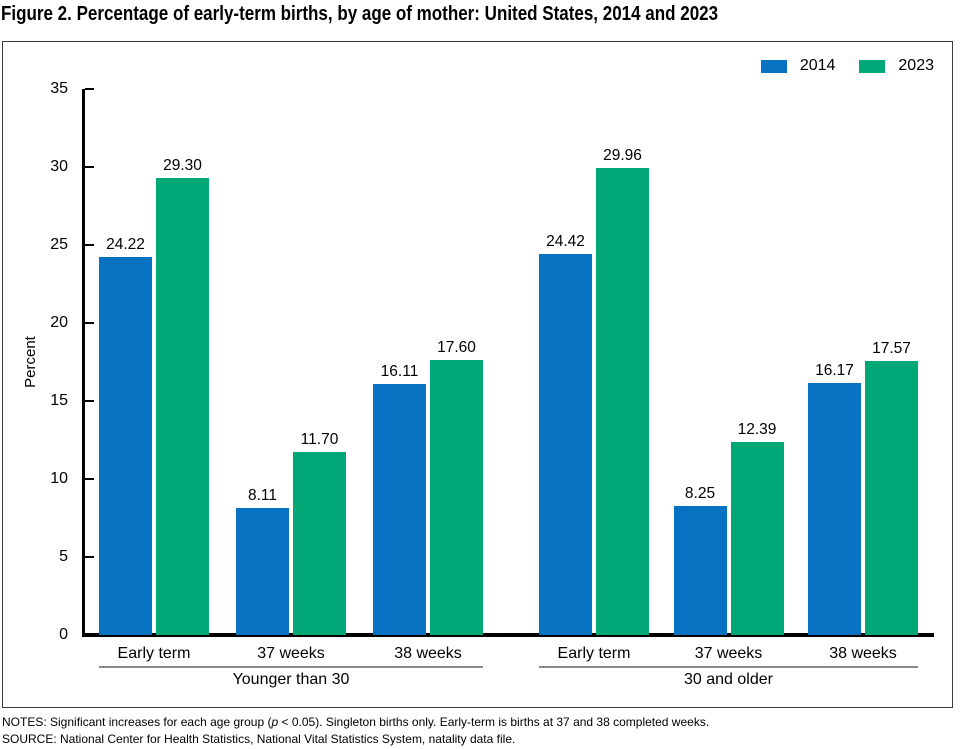 This screenshot has width=960, height=749. Describe the element at coordinates (59, 88) in the screenshot. I see `y-tick-label-35: 35` at that location.